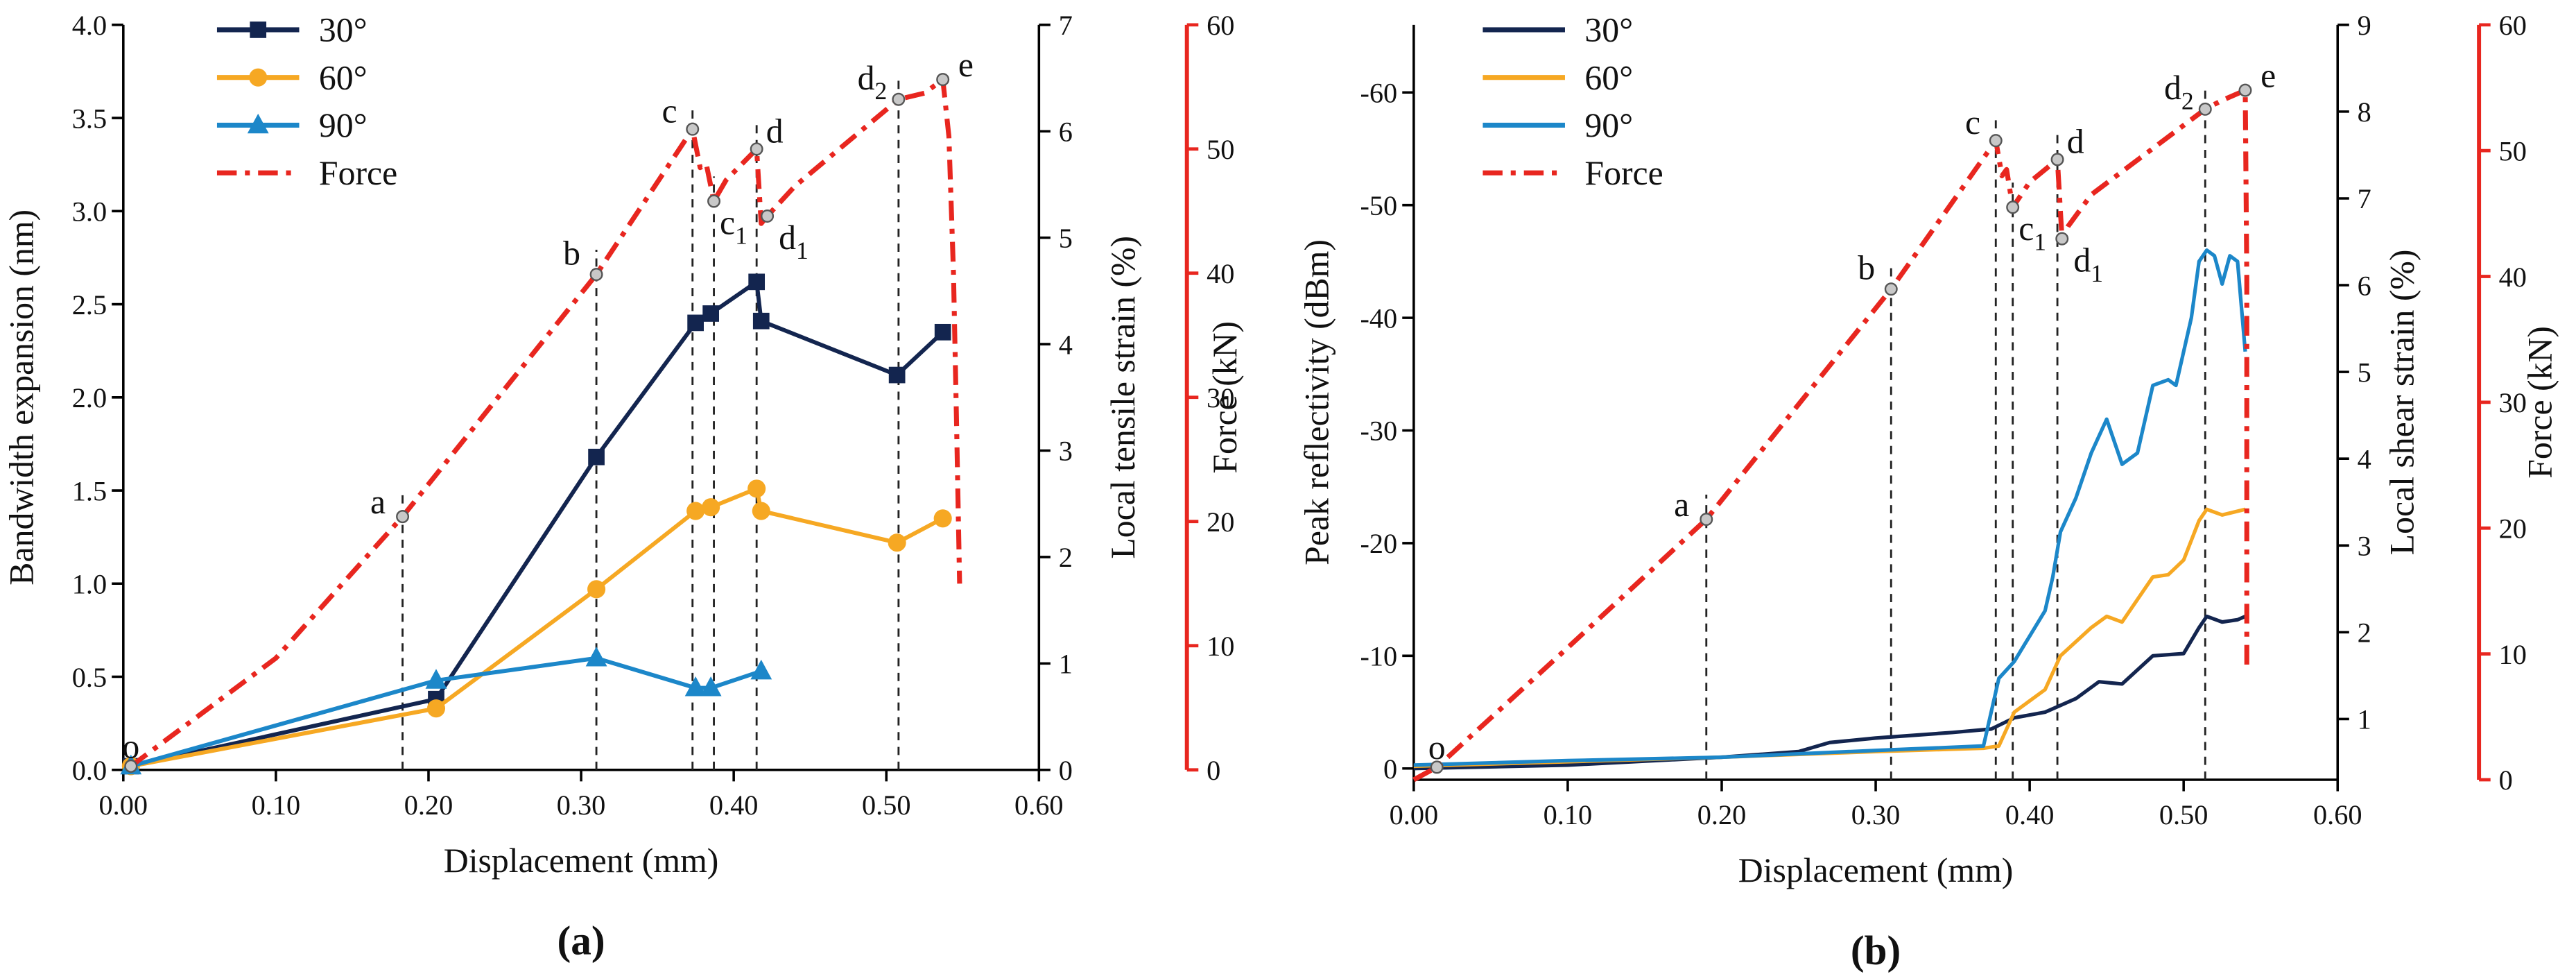 The image size is (2576, 974). I want to click on y-tick-label: 4.0, so click(89, 25).